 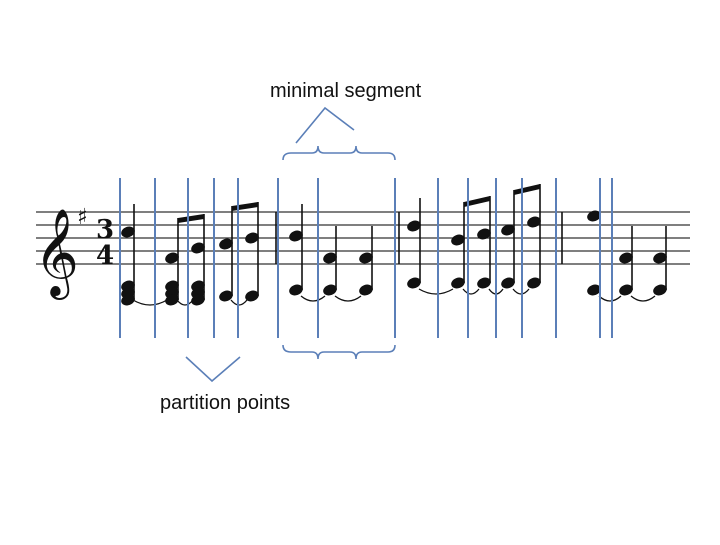 What do you see at coordinates (290, 363) in the screenshot?
I see `partition-points-bracket` at bounding box center [290, 363].